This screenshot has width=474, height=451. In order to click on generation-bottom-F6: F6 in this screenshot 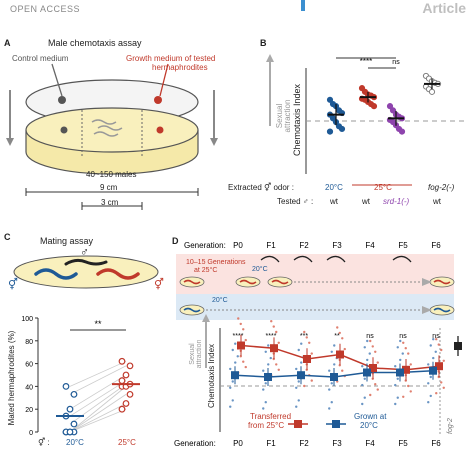, I will do `click(436, 443)`.